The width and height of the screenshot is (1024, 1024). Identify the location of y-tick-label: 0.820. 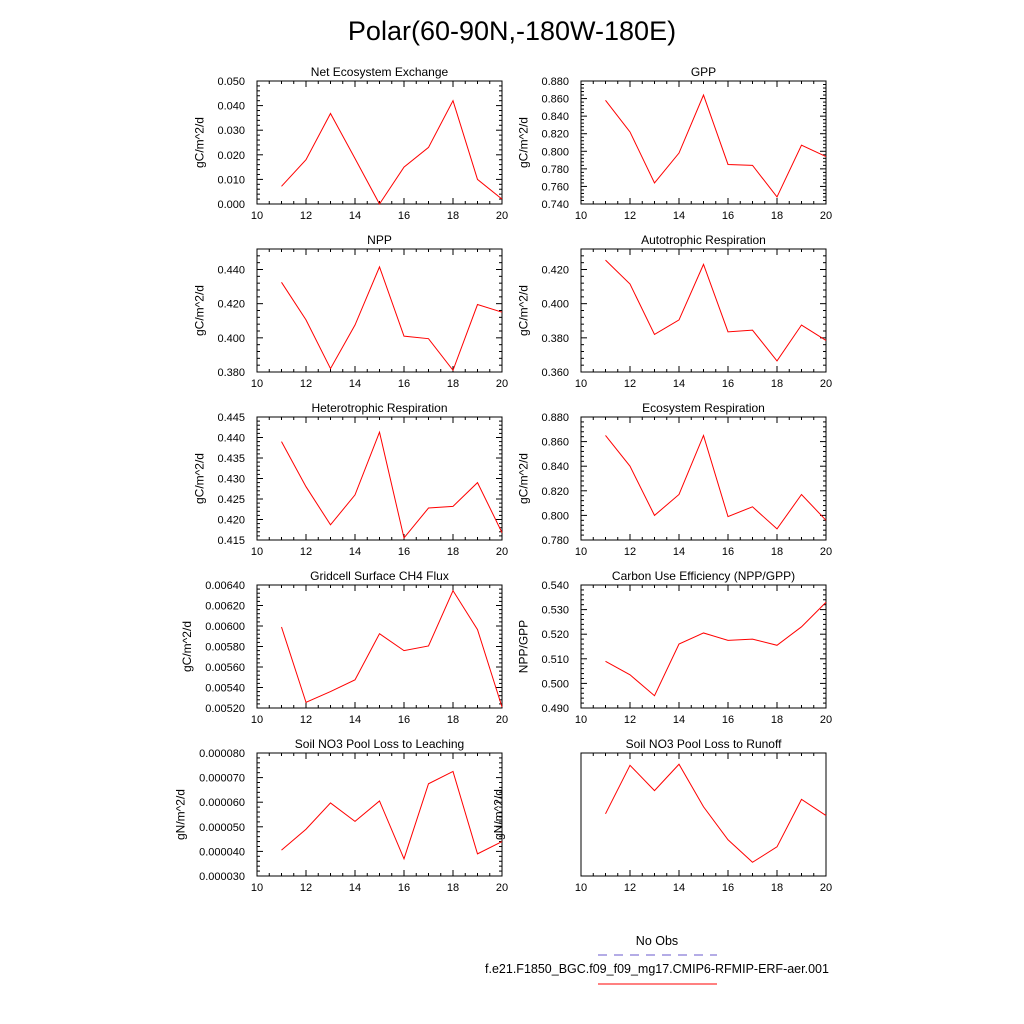
(555, 492).